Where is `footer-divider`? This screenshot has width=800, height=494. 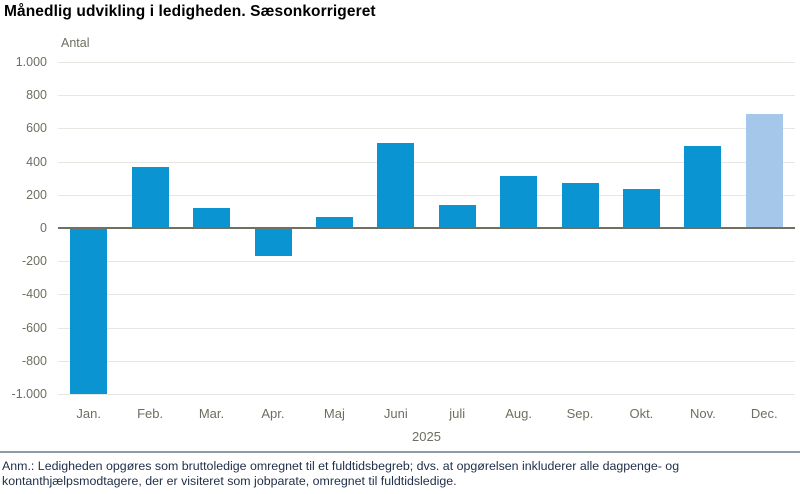 footer-divider is located at coordinates (400, 452).